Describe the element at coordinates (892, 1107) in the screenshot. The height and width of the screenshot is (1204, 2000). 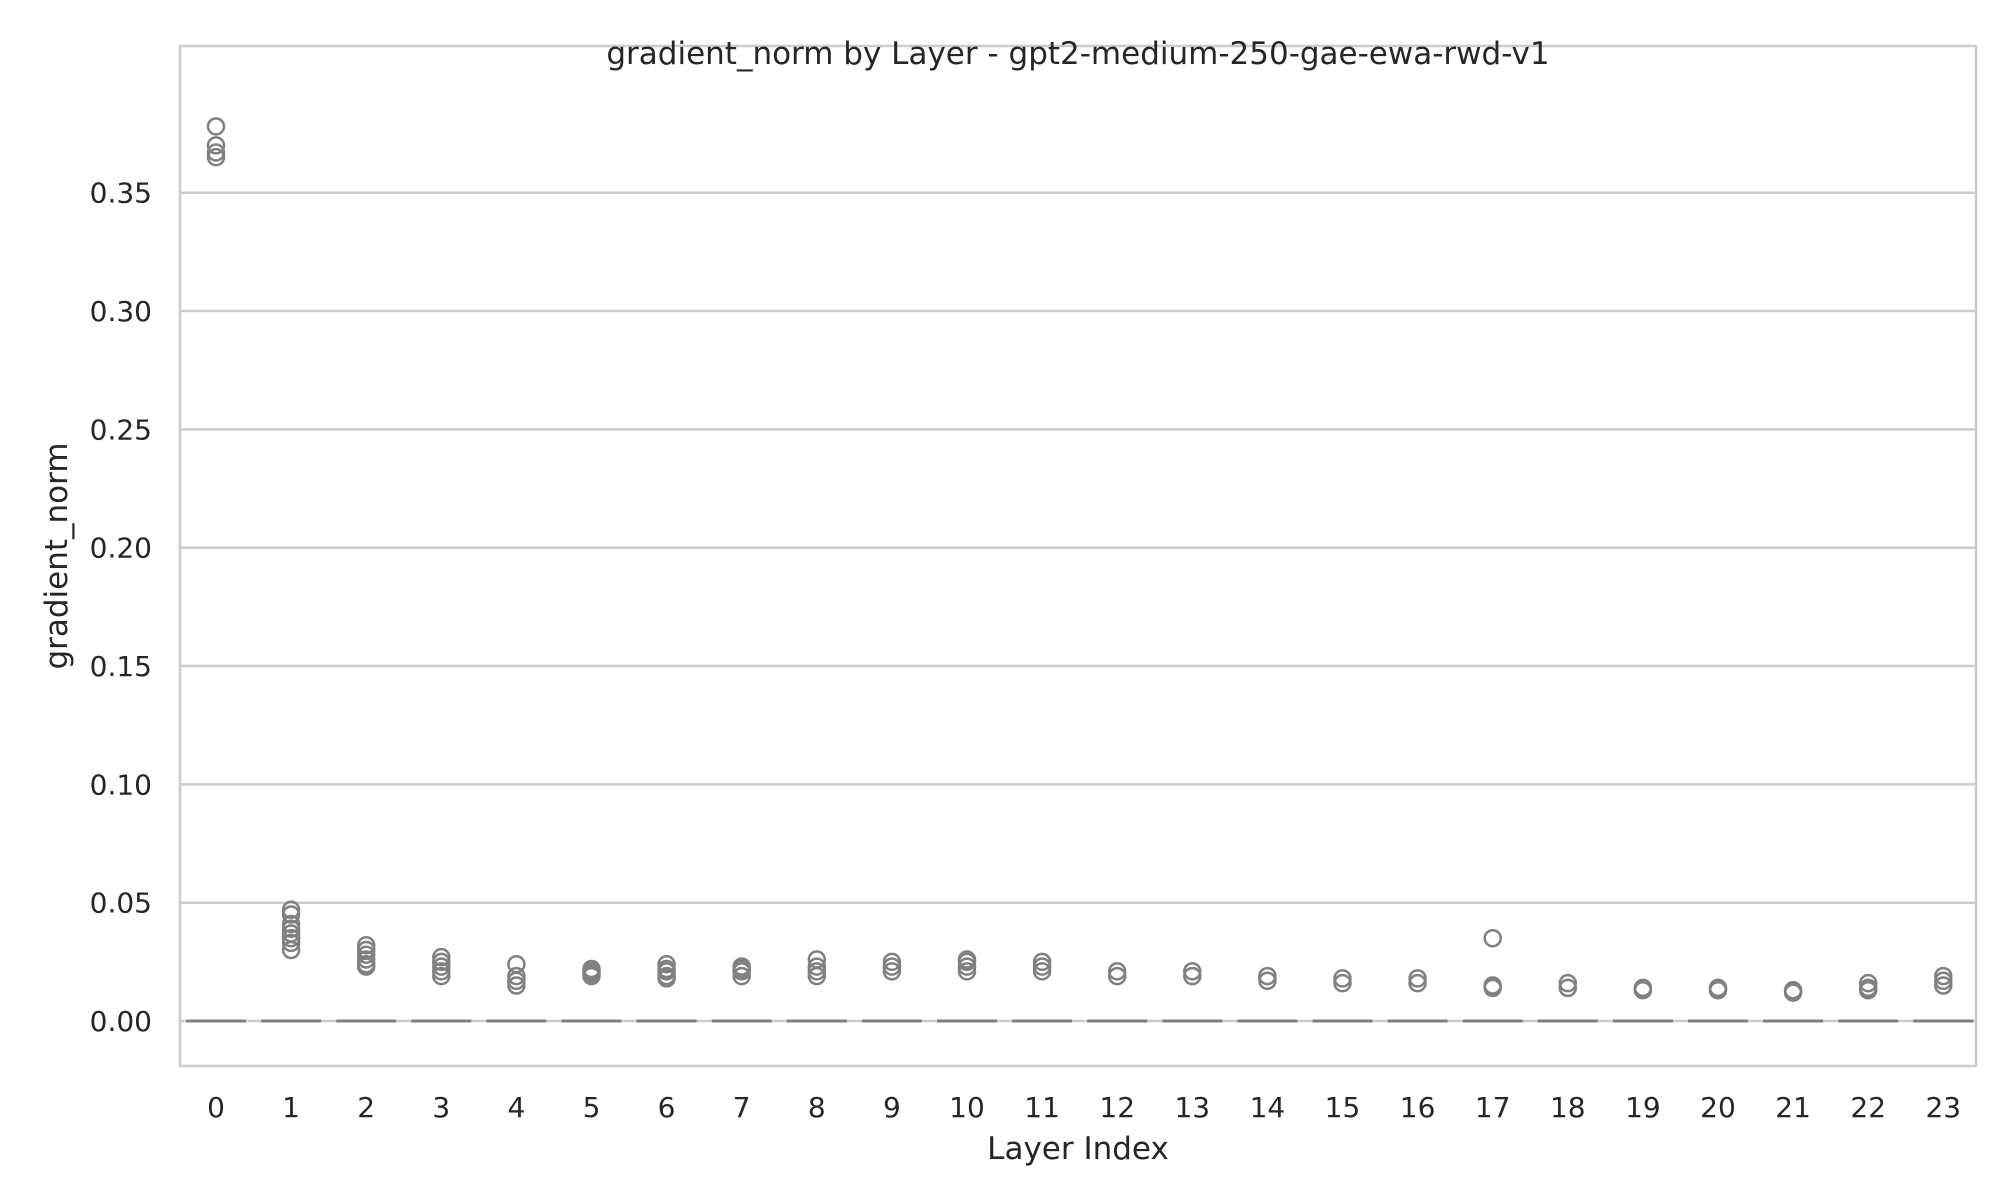
I see `x-tick-label-9: 9` at that location.